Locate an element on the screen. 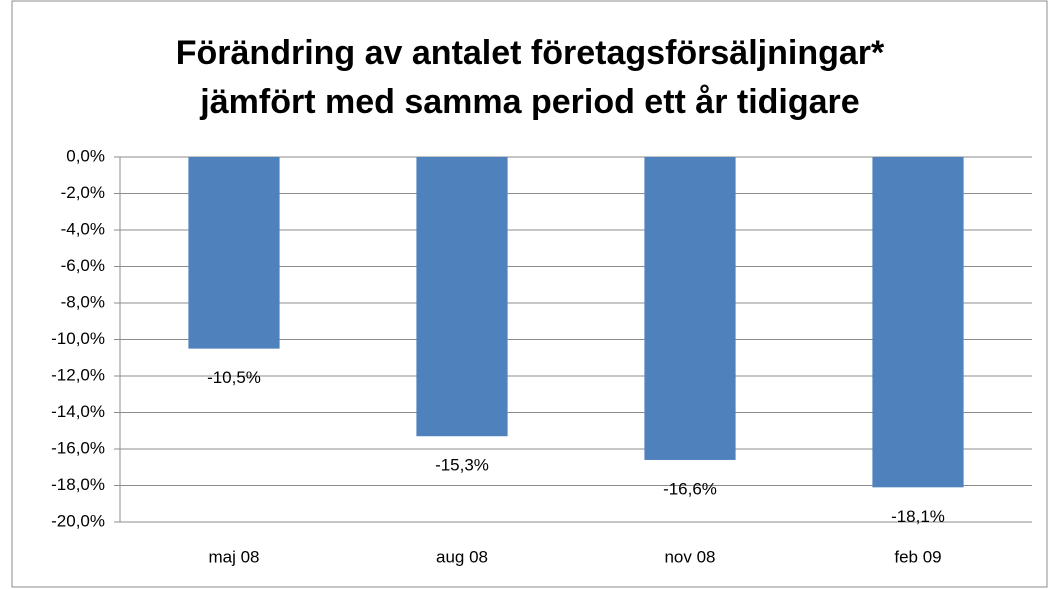  data-label: -15,3% is located at coordinates (462, 465).